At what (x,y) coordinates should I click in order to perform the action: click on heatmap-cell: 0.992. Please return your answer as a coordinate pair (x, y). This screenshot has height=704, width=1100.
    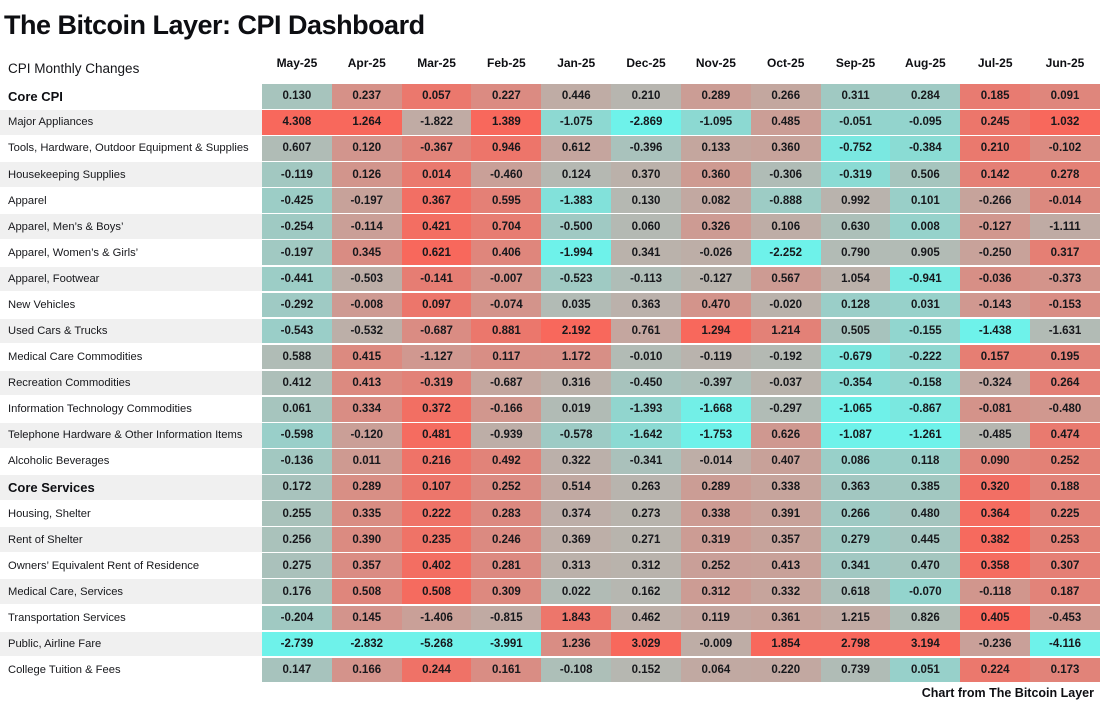
    Looking at the image, I should click on (855, 200).